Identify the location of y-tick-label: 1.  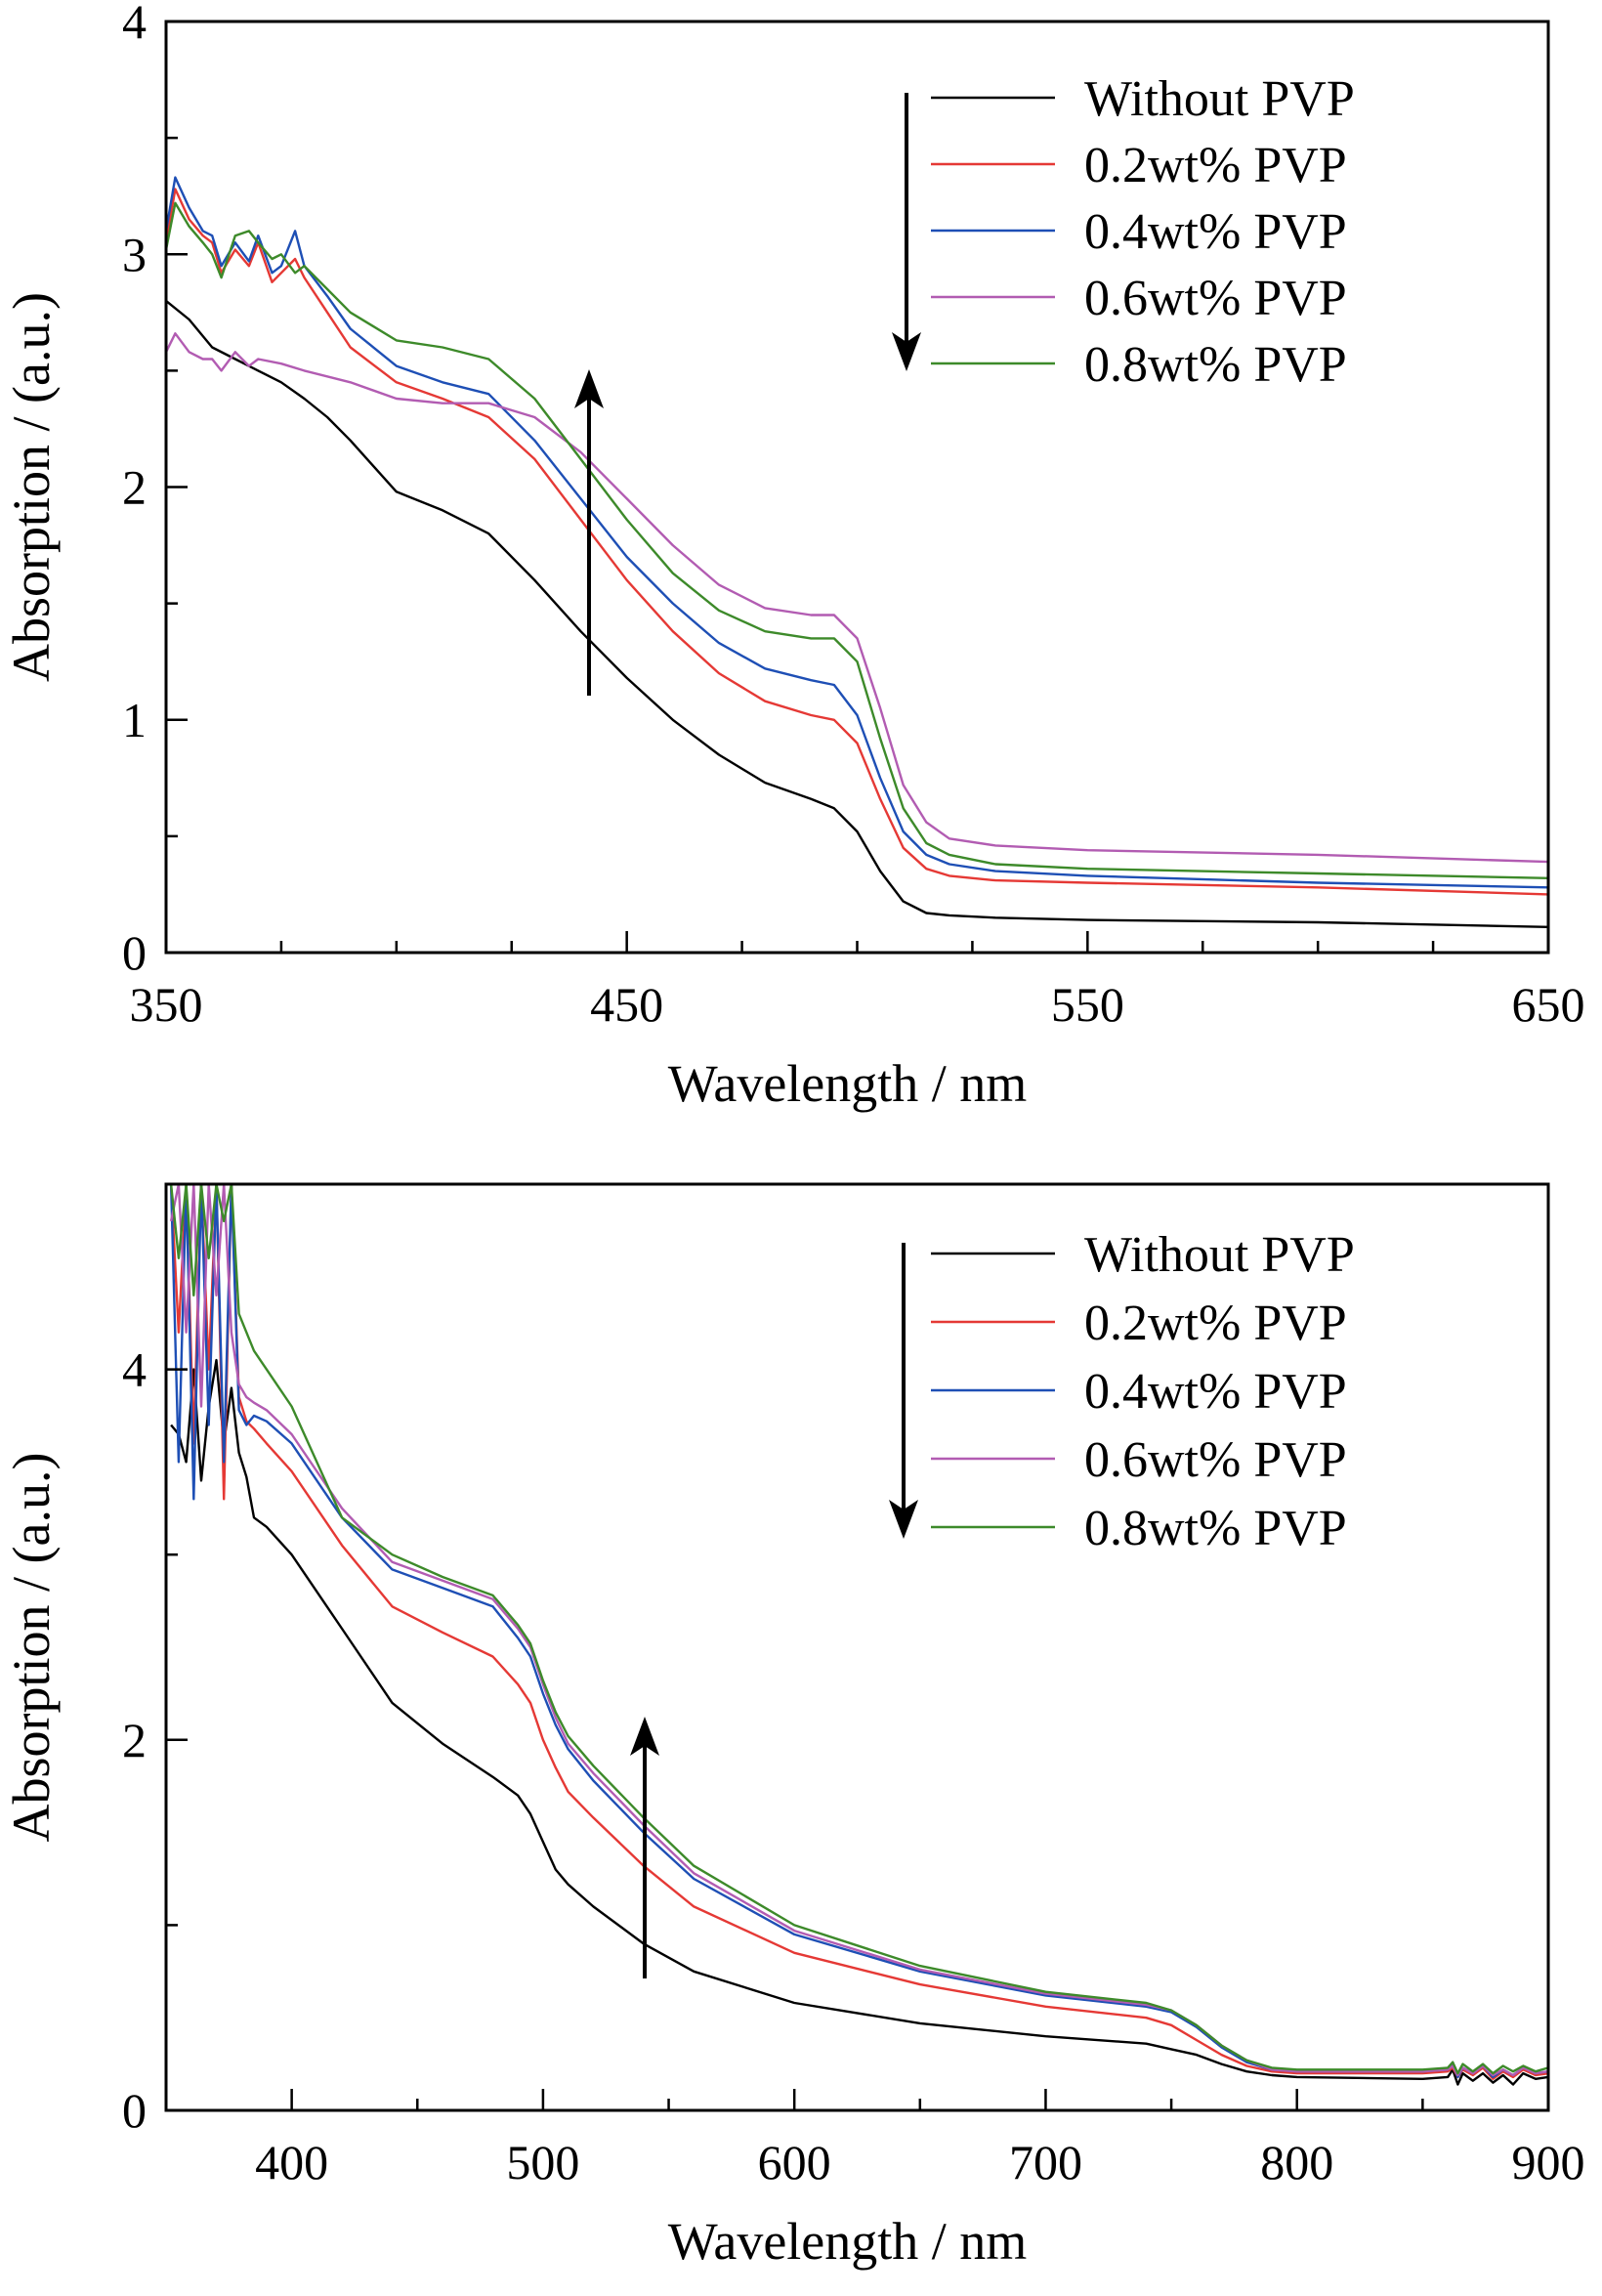
(134, 720).